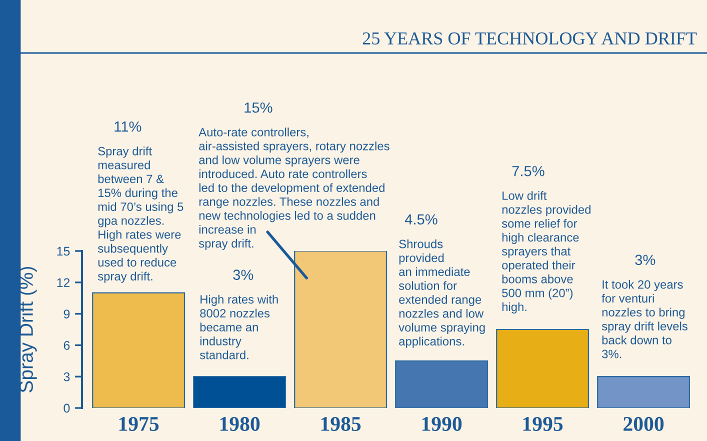  I want to click on annotation: High rates with 8002 nozzles became an industry standard., so click(239, 327).